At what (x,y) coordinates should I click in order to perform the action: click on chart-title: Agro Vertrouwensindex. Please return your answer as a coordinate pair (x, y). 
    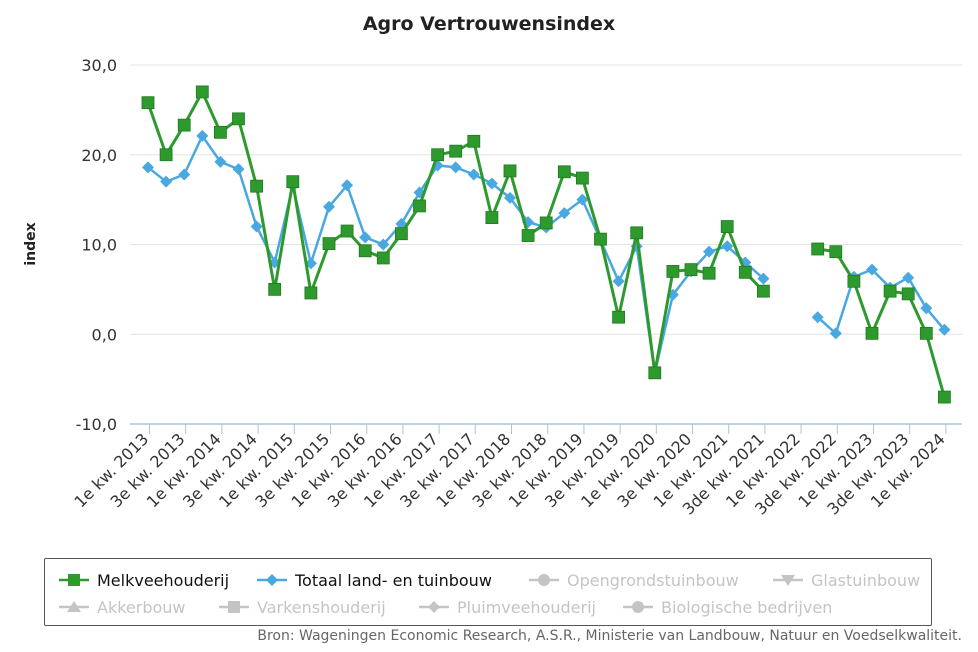
    Looking at the image, I should click on (489, 24).